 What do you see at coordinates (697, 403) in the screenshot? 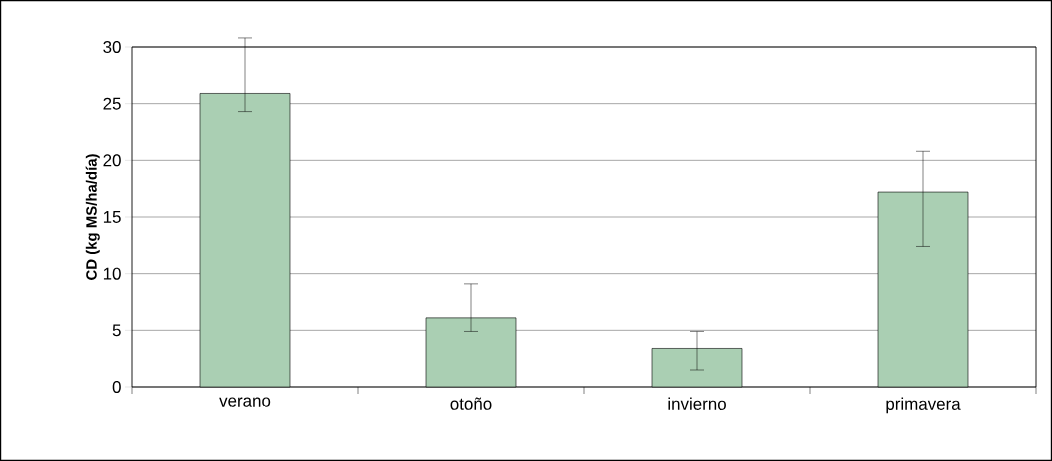
I see `x-tick-label: invierno` at bounding box center [697, 403].